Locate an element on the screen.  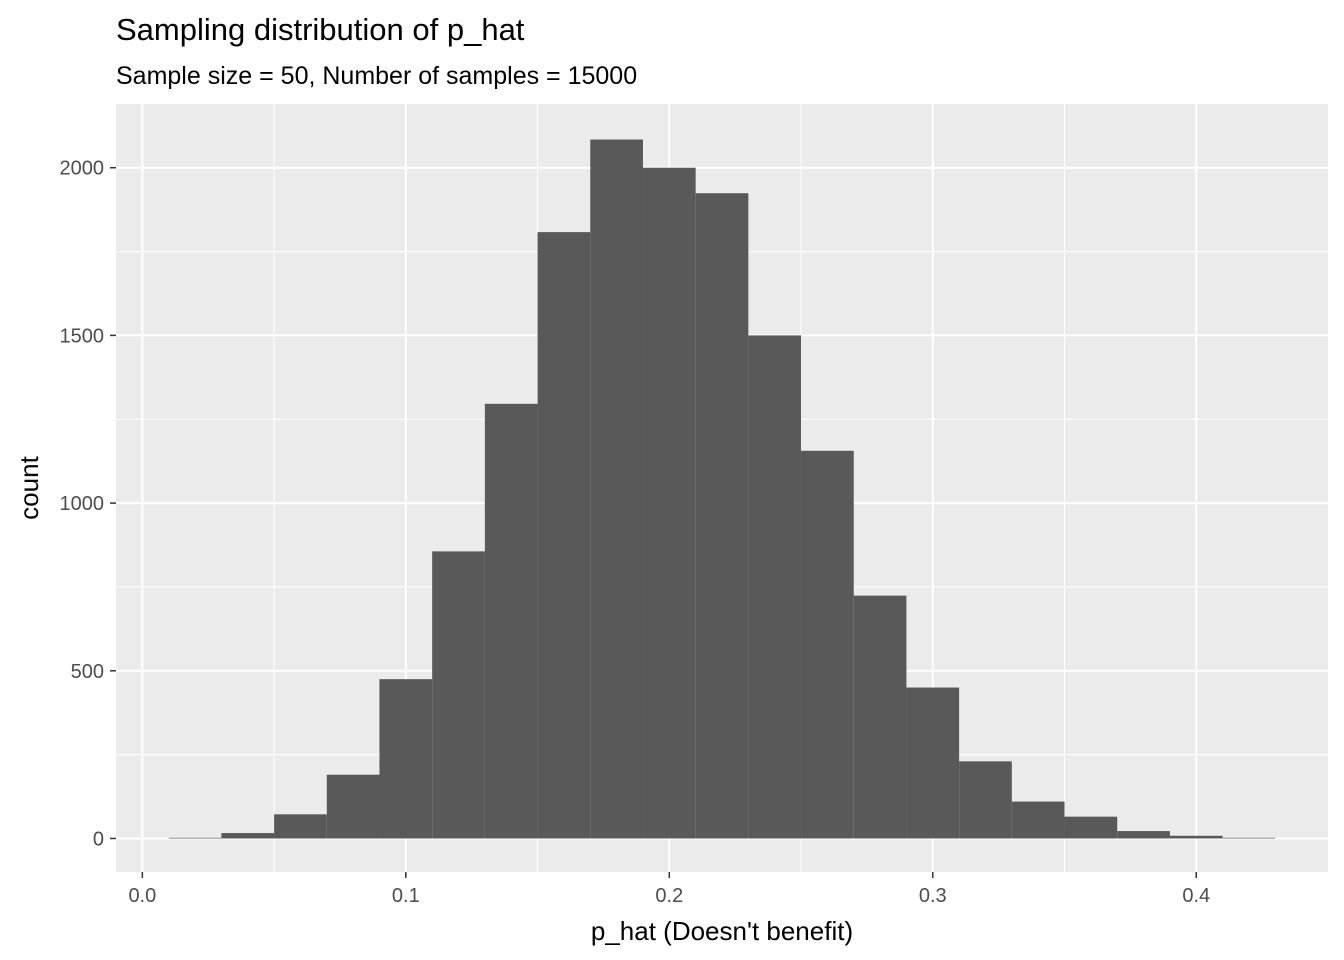
x-axis-ticks: 0.0 0.1 0.2 0.3 0.4 is located at coordinates (669, 889).